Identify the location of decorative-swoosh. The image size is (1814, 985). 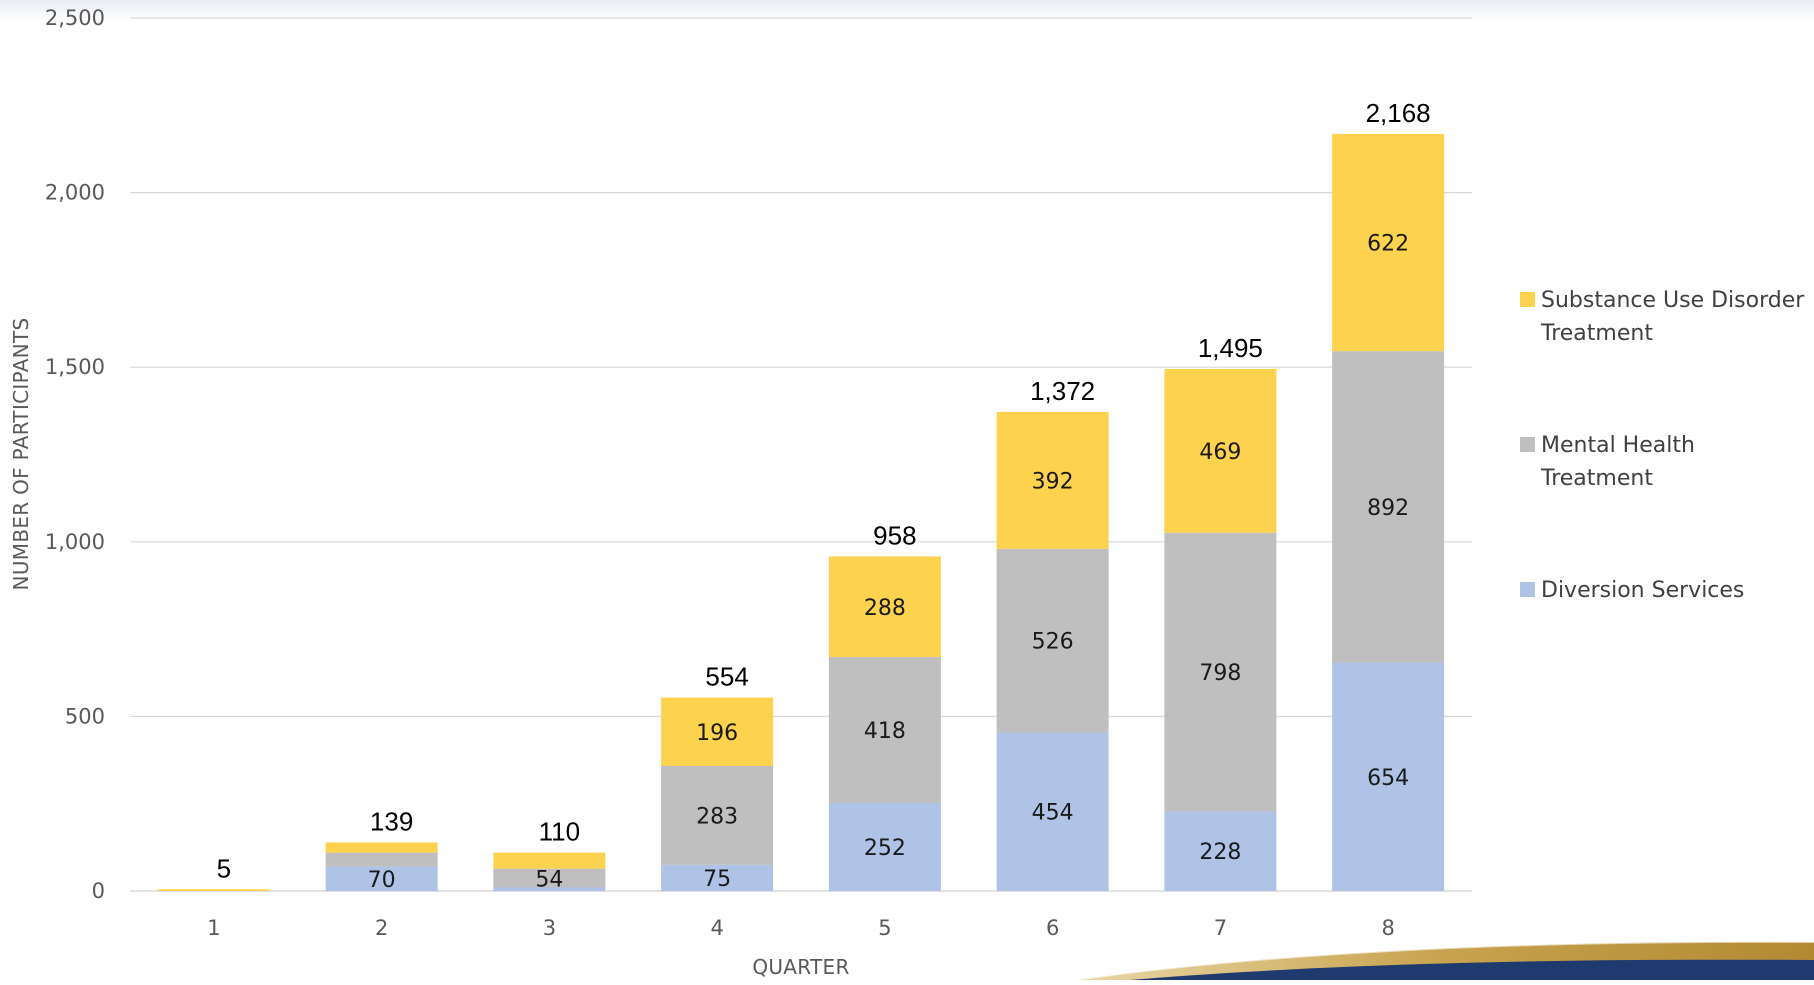
(1444, 960).